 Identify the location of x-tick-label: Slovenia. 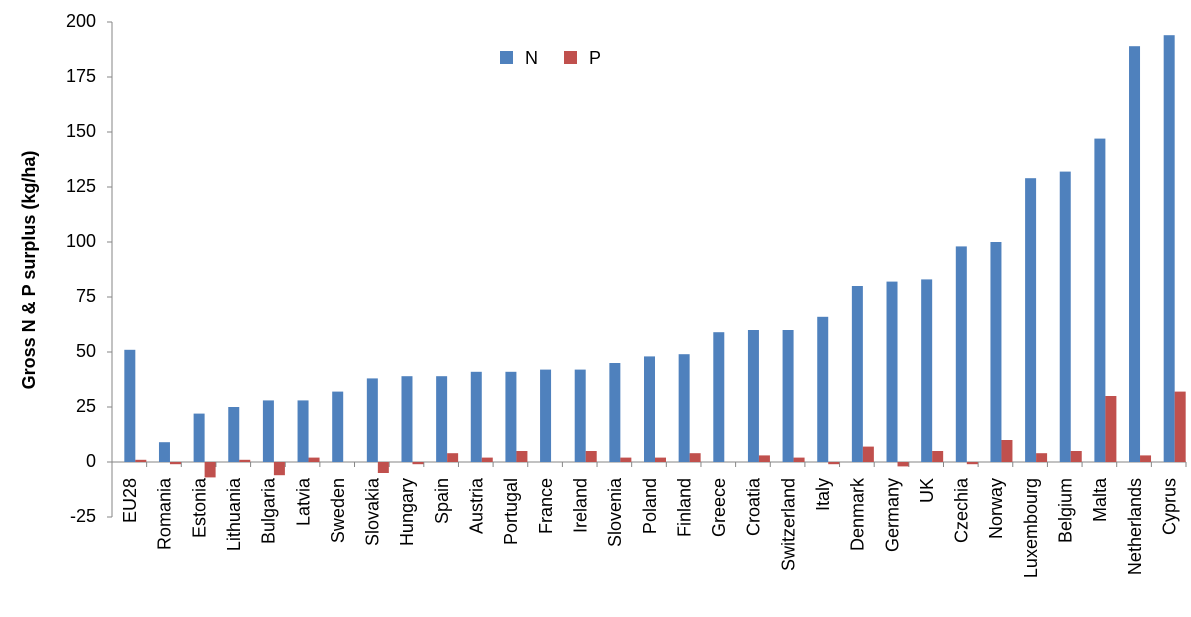
(615, 512).